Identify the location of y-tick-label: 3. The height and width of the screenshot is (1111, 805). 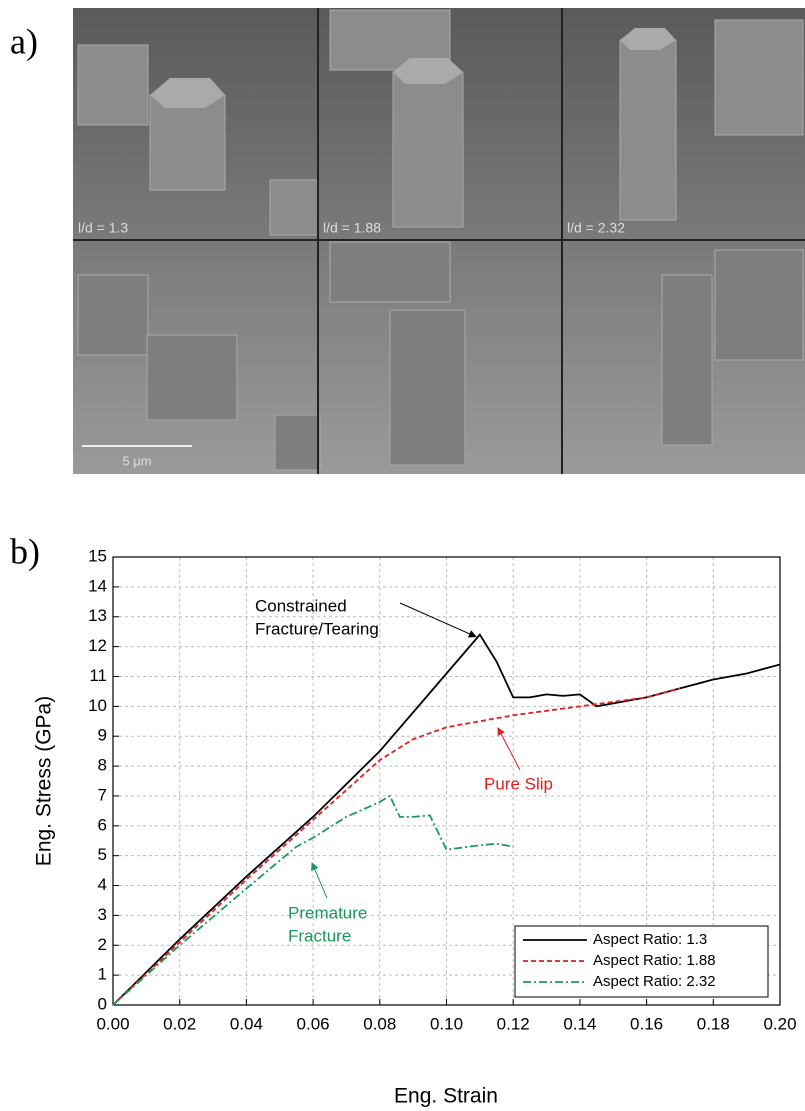
(102, 914).